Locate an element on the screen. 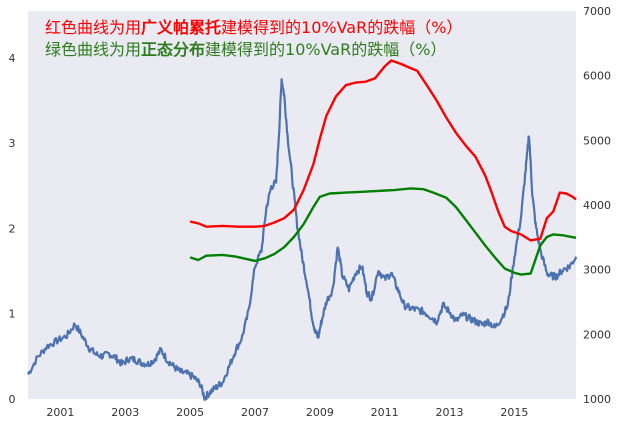  x-axis-ticks: 2001 2003 2005 2007 2009 2011 2013 2015 is located at coordinates (287, 412).